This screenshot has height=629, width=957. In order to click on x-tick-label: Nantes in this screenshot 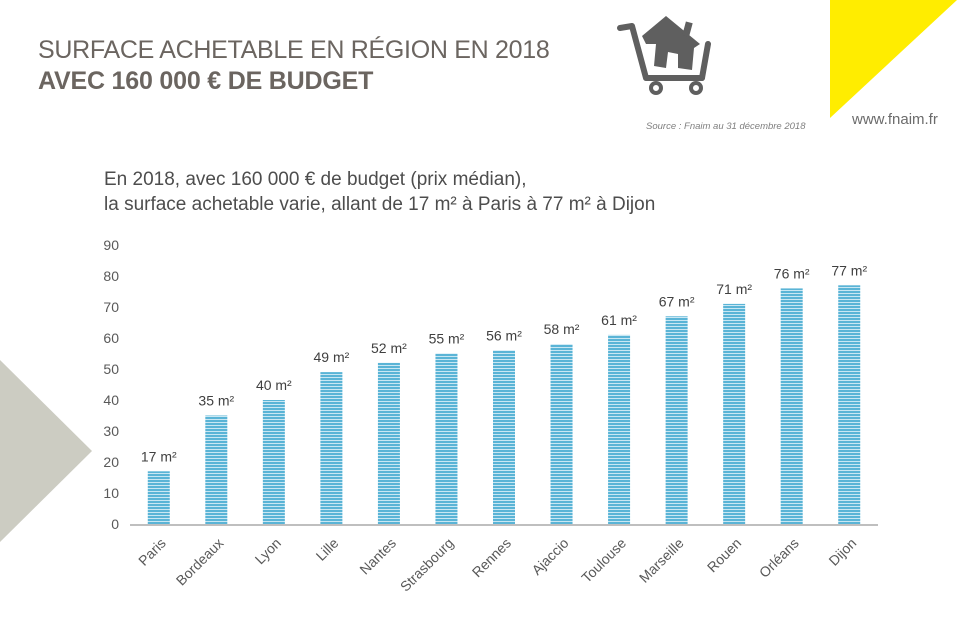, I will do `click(377, 556)`.